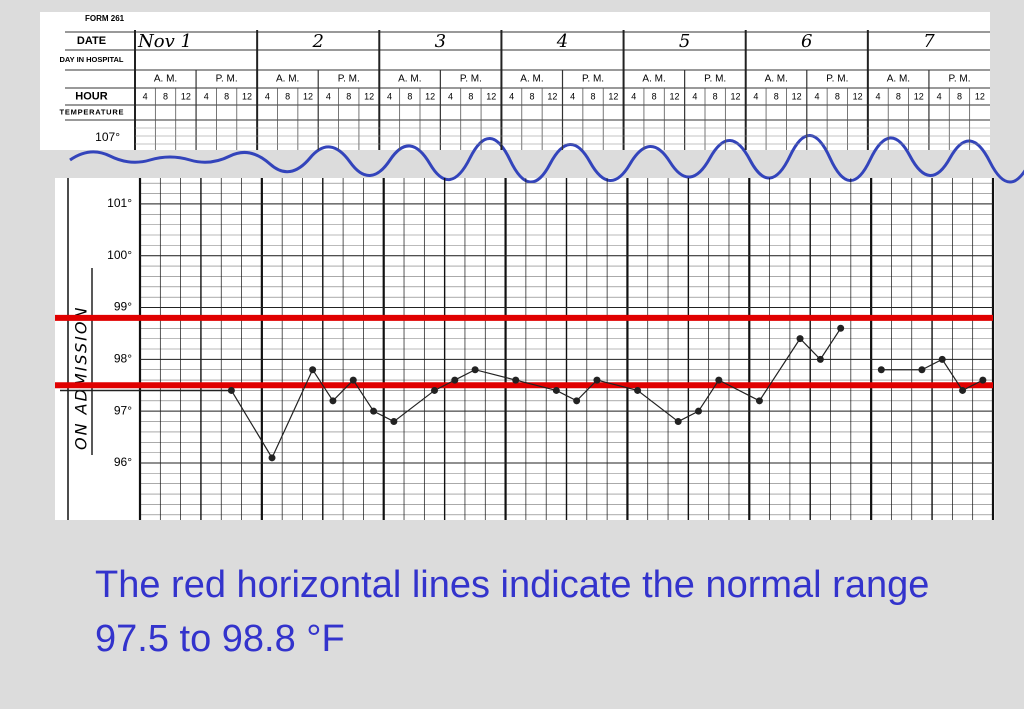 The width and height of the screenshot is (1024, 709). Describe the element at coordinates (536, 393) in the screenshot. I see `temperature-line` at that location.